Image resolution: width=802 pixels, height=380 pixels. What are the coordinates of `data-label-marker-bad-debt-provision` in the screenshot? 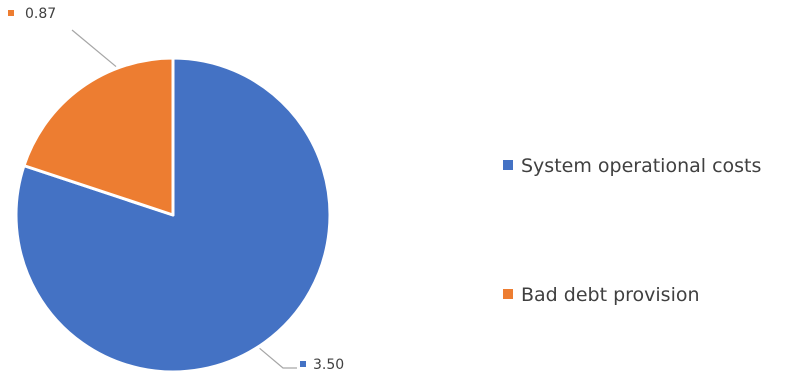 It's located at (11, 13).